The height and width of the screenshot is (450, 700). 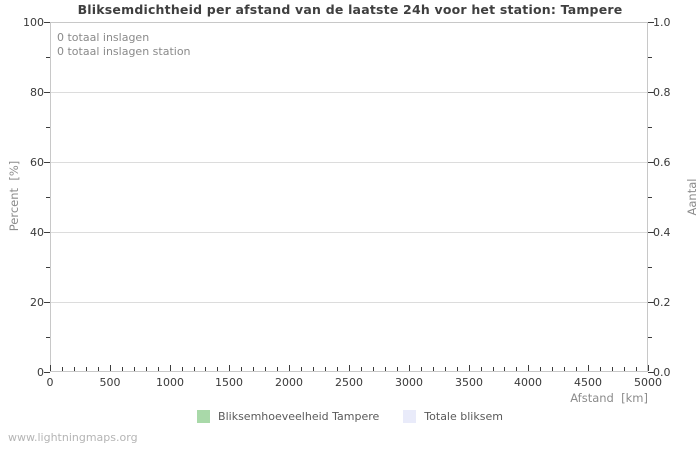 I want to click on x-tick-label: 3000, so click(x=409, y=382).